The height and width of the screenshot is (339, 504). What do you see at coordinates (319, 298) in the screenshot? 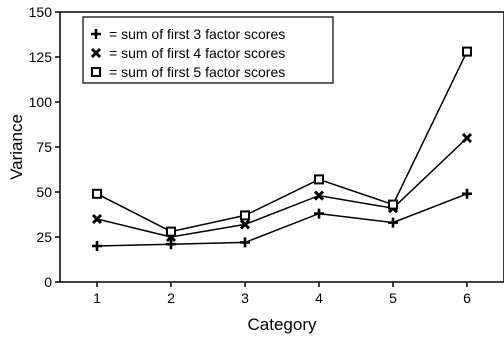
I see `x-tick-label: 4` at bounding box center [319, 298].